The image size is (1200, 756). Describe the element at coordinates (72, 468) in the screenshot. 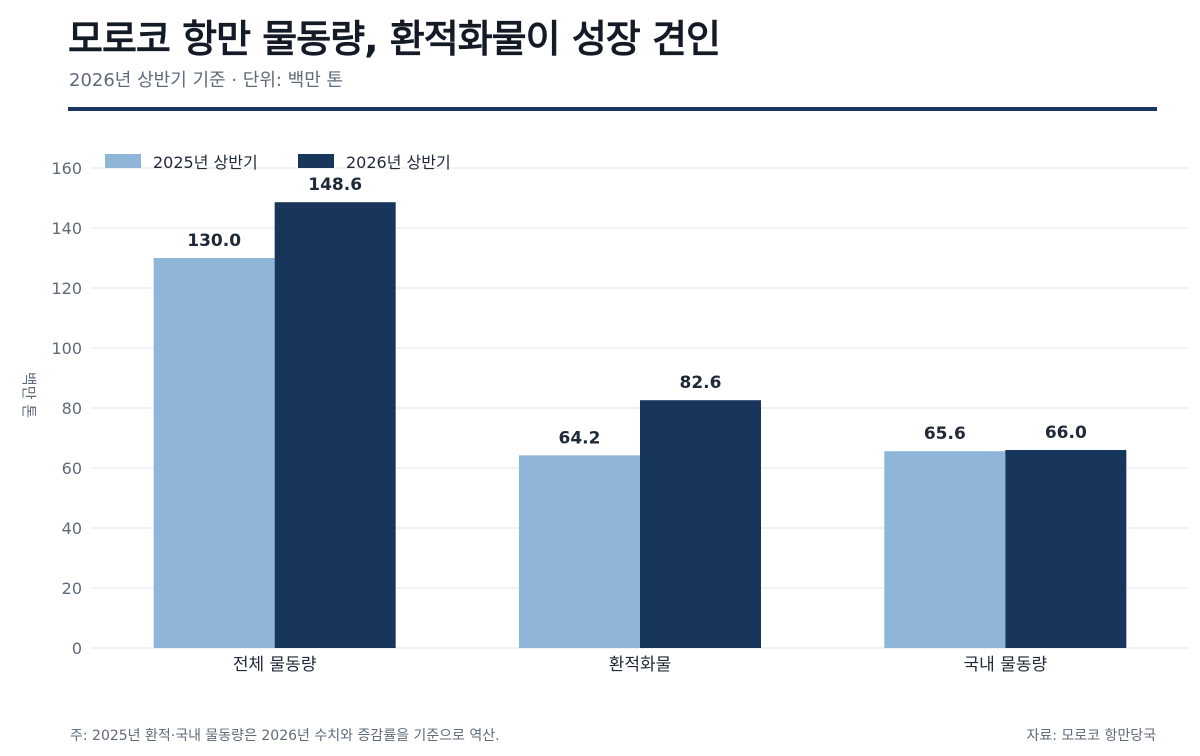

I see `y-tick-label: 60` at that location.